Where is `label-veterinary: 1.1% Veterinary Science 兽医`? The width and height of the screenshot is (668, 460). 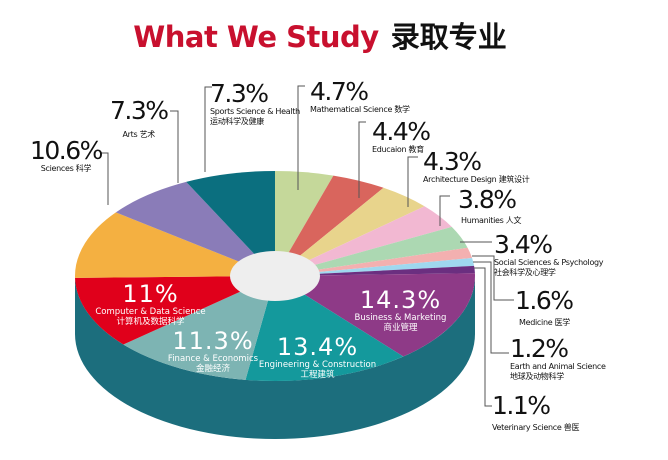
label-veterinary: 1.1% Veterinary Science 兽医 is located at coordinates (535, 412).